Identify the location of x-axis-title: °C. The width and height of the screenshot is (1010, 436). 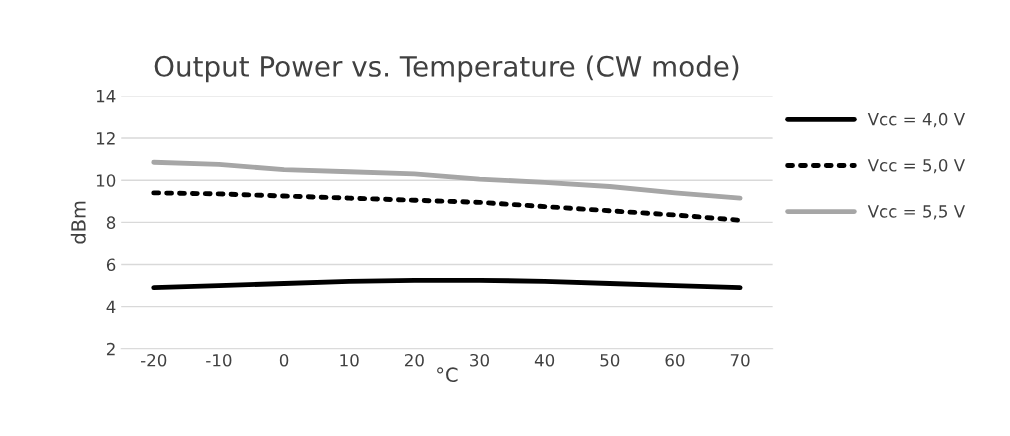
(447, 375).